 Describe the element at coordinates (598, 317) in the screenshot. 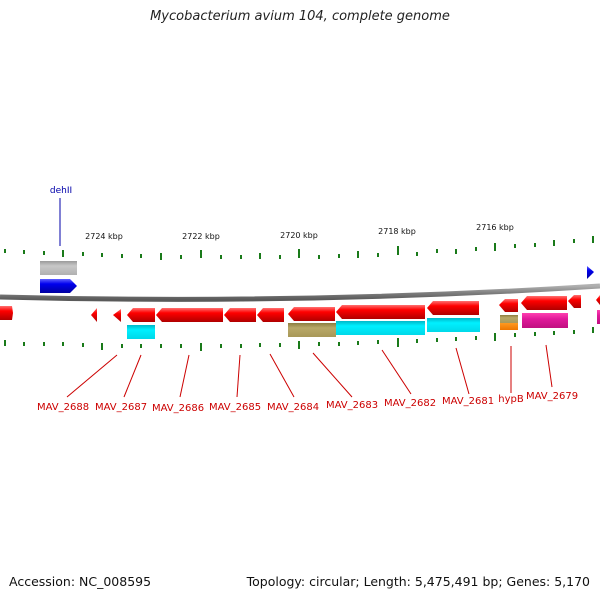

I see `magenta-edge-feature` at that location.